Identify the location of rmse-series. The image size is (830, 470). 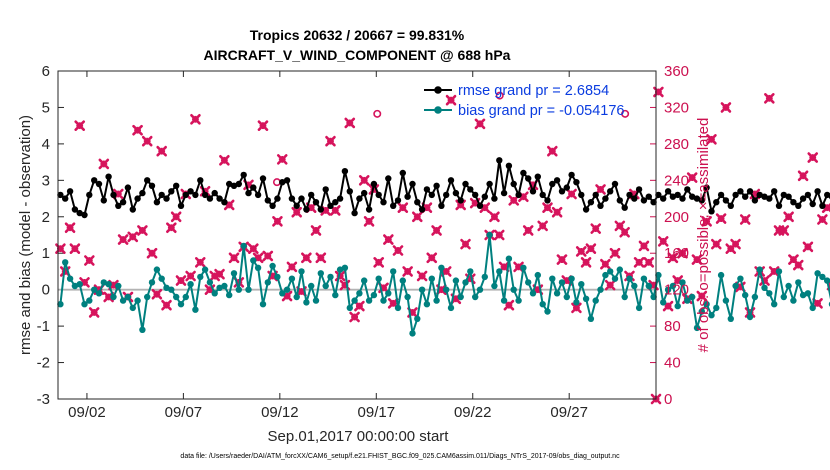
(443, 188).